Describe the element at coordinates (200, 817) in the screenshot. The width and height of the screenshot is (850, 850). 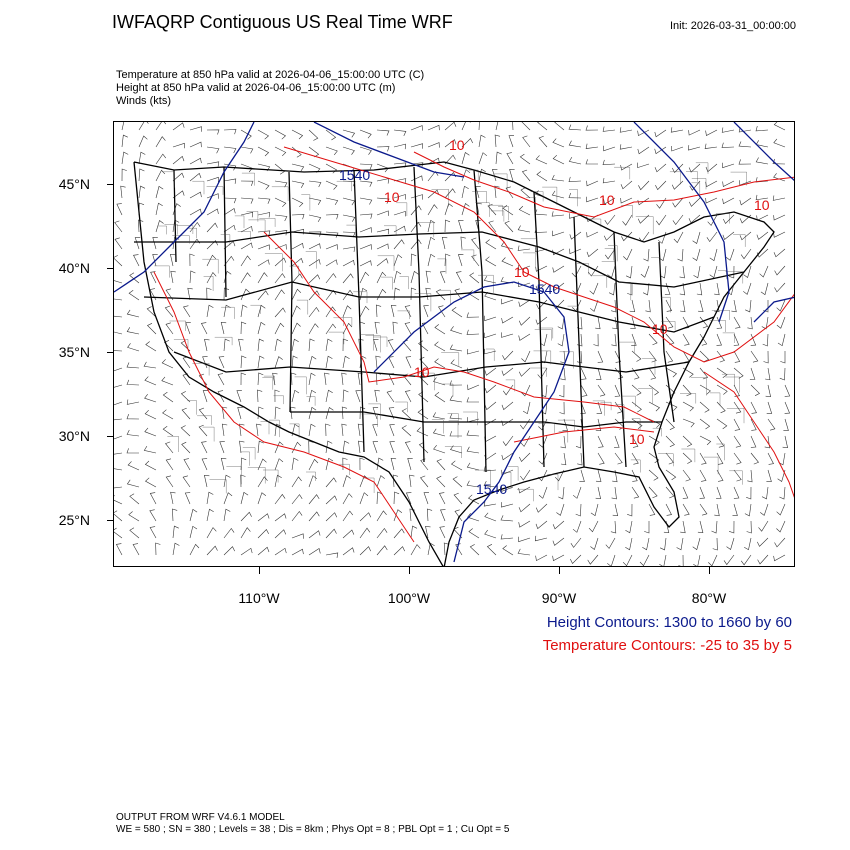
I see `model-version: OUTPUT FROM WRF V4.6.1 MODEL` at that location.